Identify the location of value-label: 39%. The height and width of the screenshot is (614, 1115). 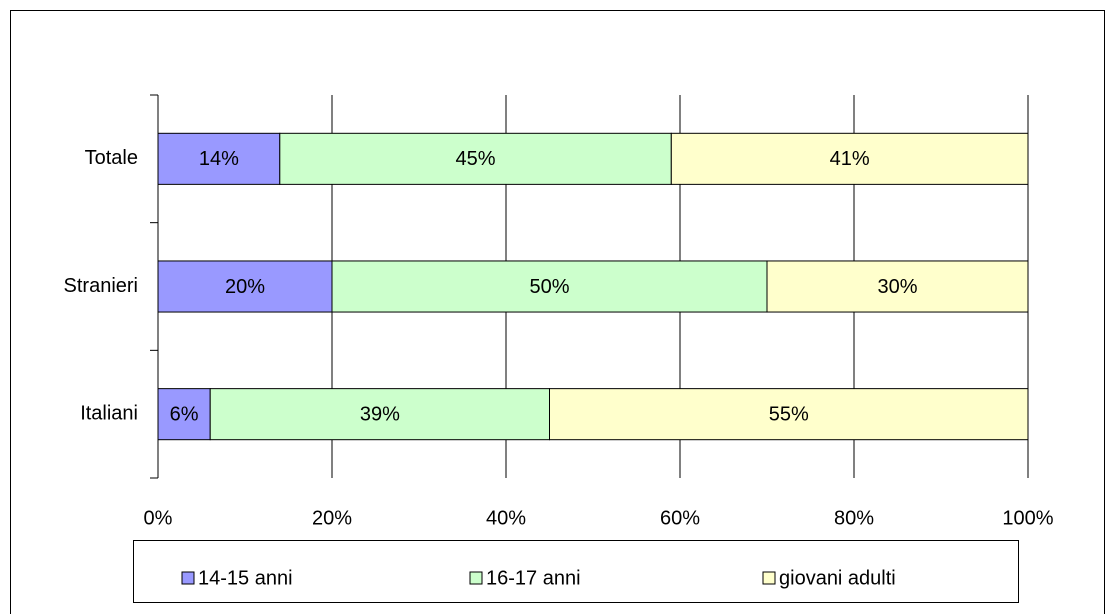
(380, 414).